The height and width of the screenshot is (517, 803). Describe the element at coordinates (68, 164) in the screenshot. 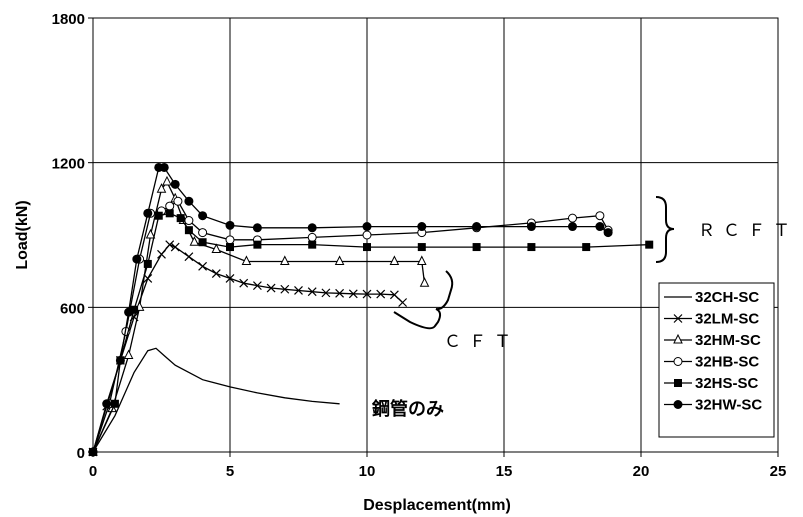

I see `y-tick-label: 1200` at that location.